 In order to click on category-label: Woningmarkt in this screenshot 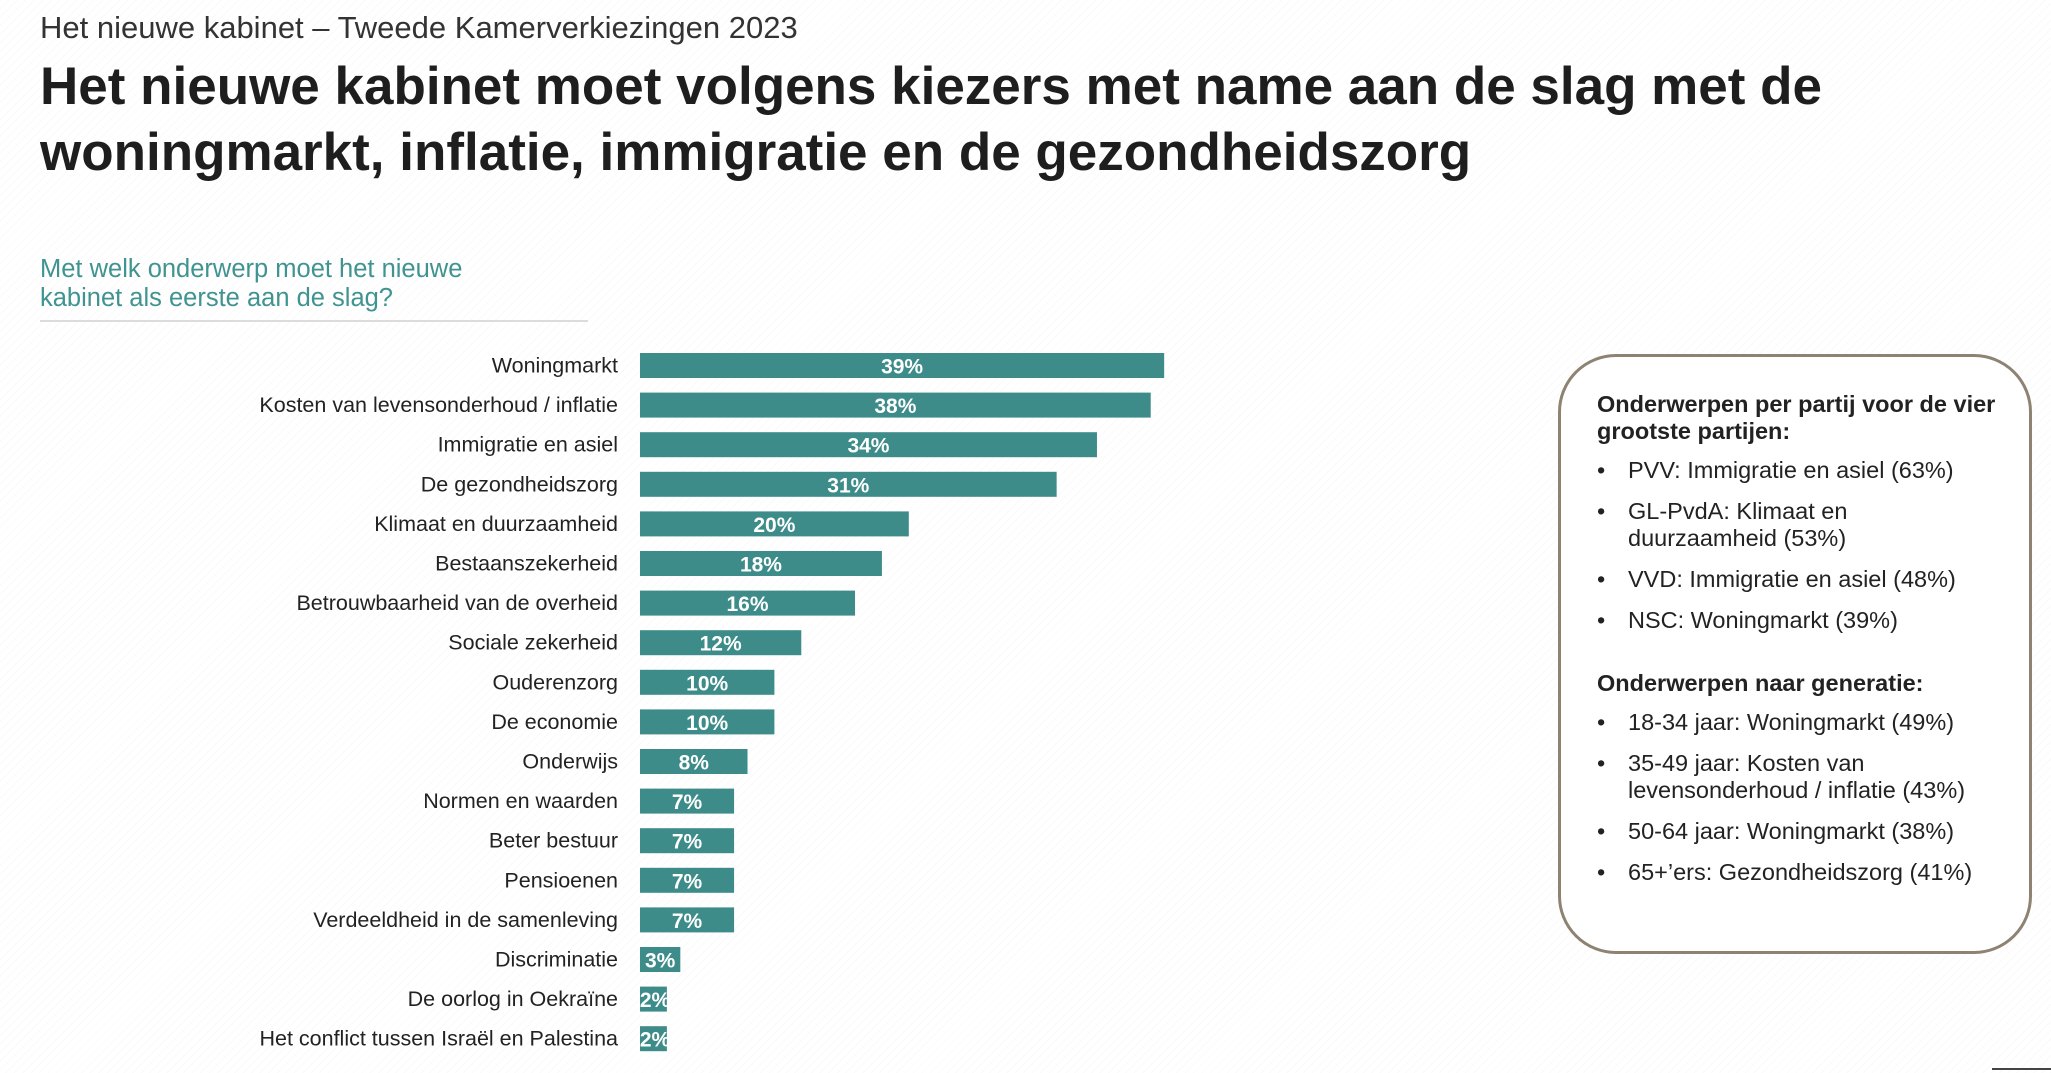, I will do `click(555, 366)`.